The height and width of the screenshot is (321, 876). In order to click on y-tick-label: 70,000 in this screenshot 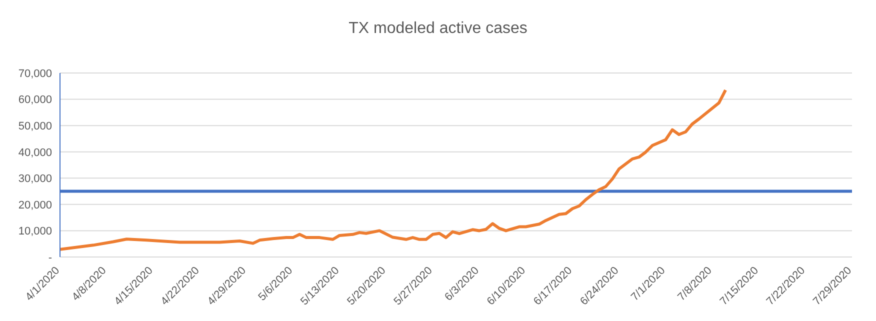, I will do `click(35, 74)`.